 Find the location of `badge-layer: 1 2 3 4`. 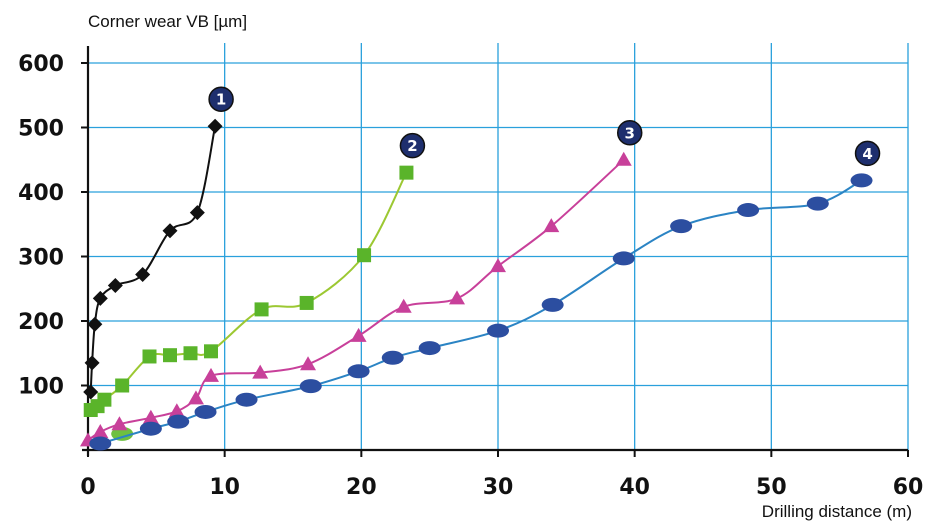

badge-layer: 1 2 3 4 is located at coordinates (544, 126).